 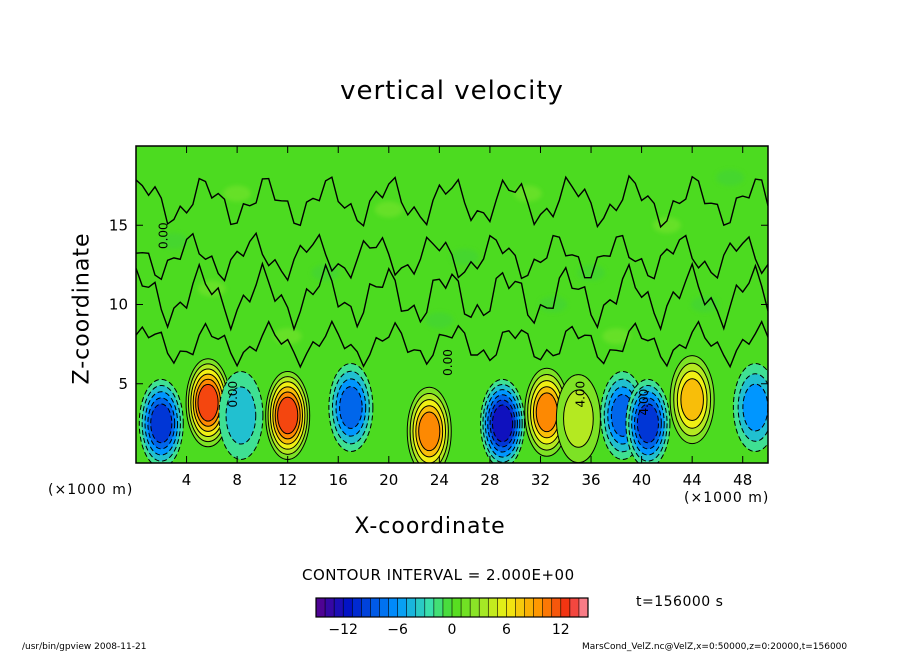 I want to click on x-tick-label: 32, so click(x=540, y=480).